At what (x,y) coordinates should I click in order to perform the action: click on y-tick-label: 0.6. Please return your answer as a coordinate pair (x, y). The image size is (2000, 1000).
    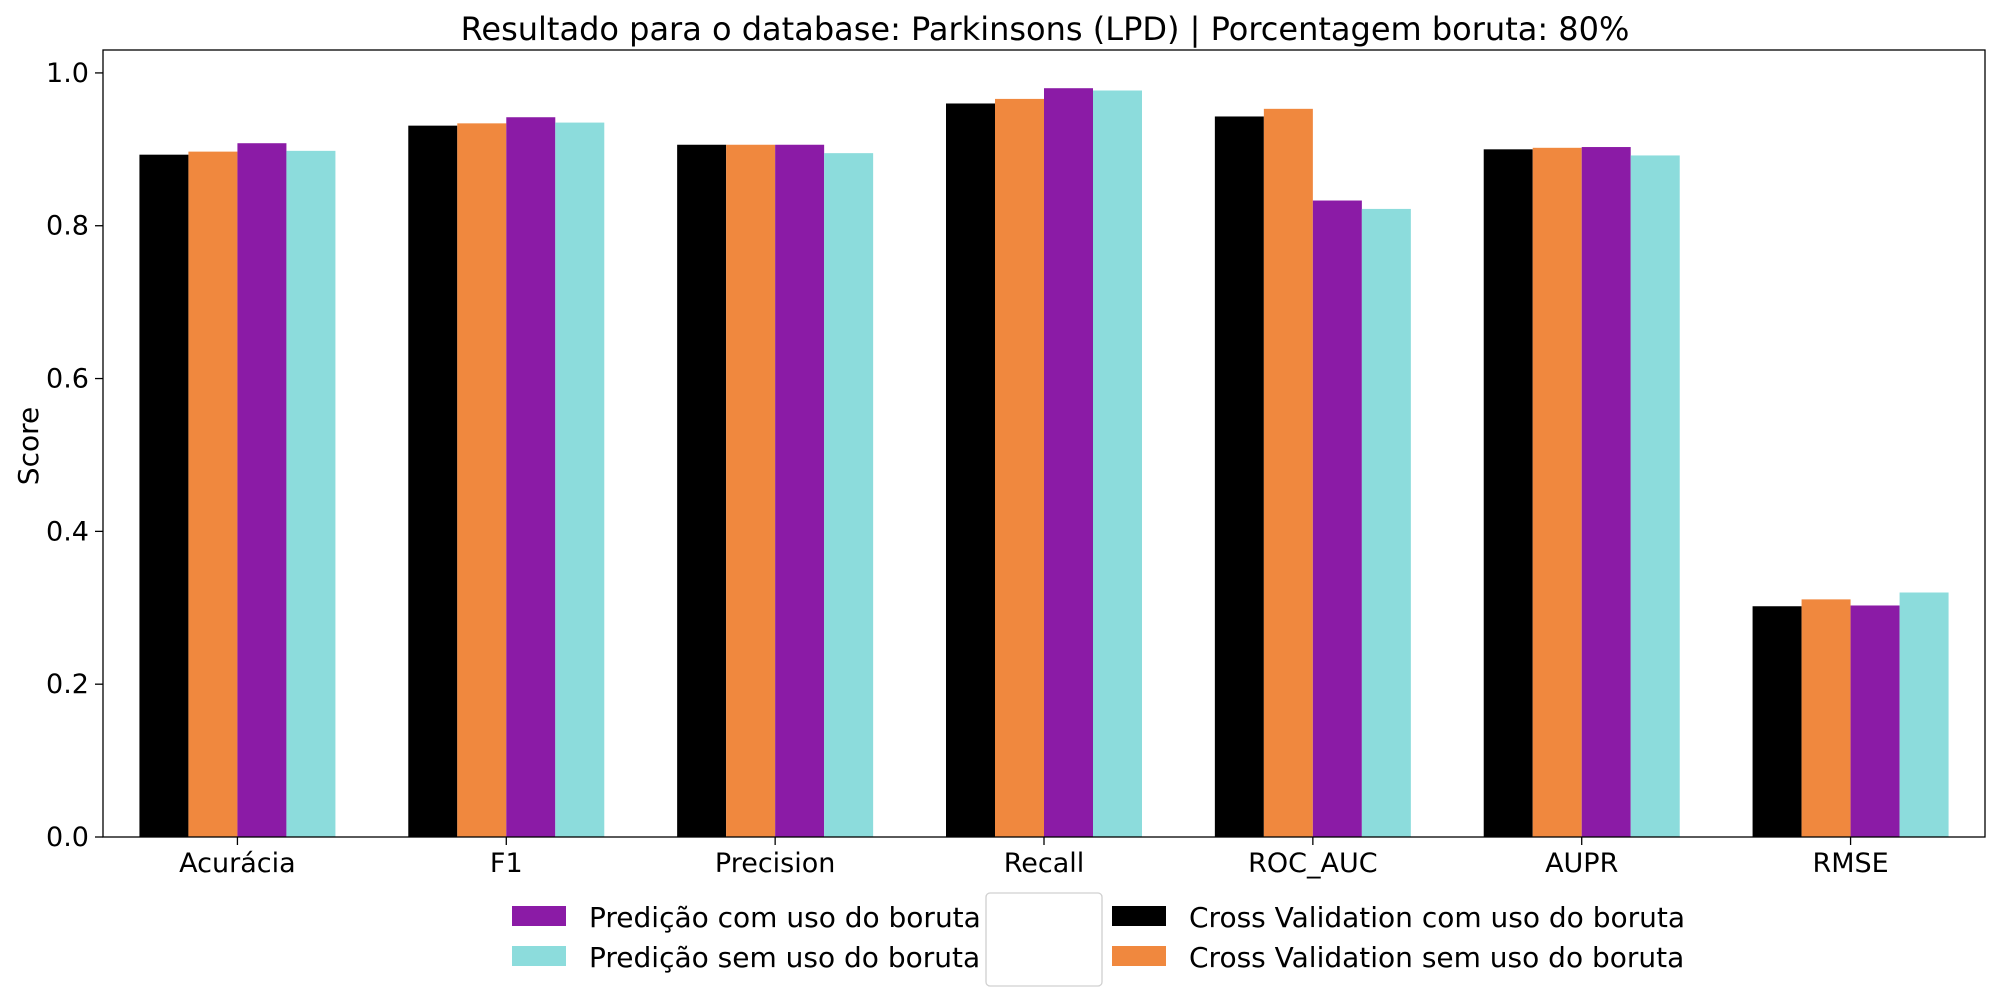
    Looking at the image, I should click on (67, 379).